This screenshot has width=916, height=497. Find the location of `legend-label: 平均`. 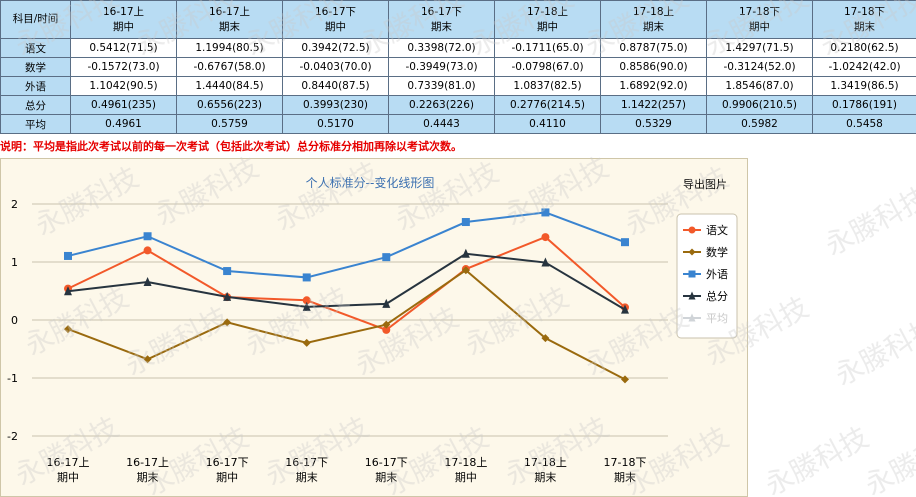

legend-label: 平均 is located at coordinates (717, 318).